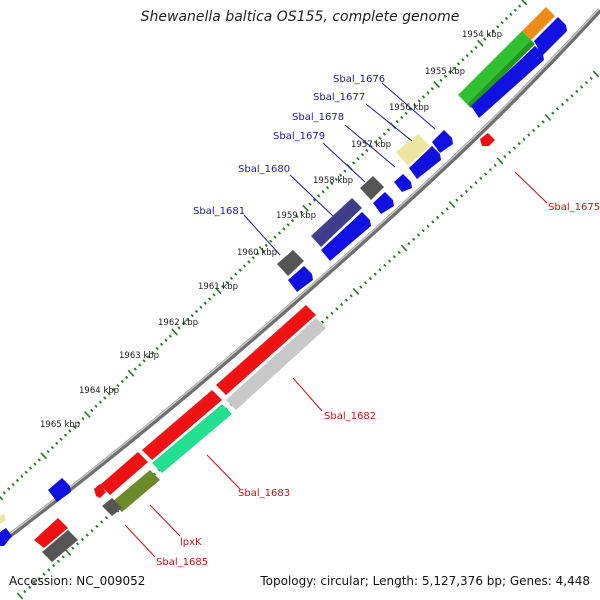 This screenshot has width=600, height=600. What do you see at coordinates (264, 493) in the screenshot?
I see `gene-label-sbal-1683: Sbal_1683` at bounding box center [264, 493].